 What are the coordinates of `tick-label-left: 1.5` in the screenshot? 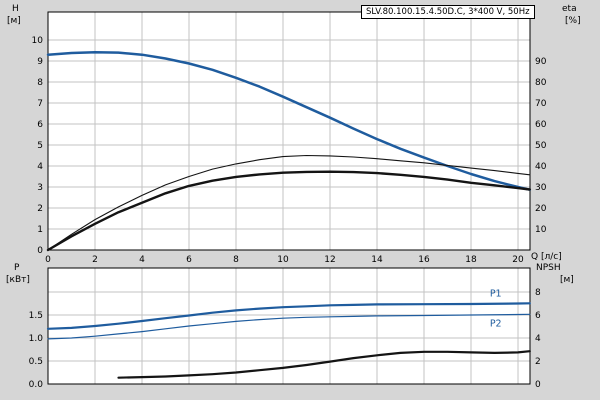 It's located at (36, 316).